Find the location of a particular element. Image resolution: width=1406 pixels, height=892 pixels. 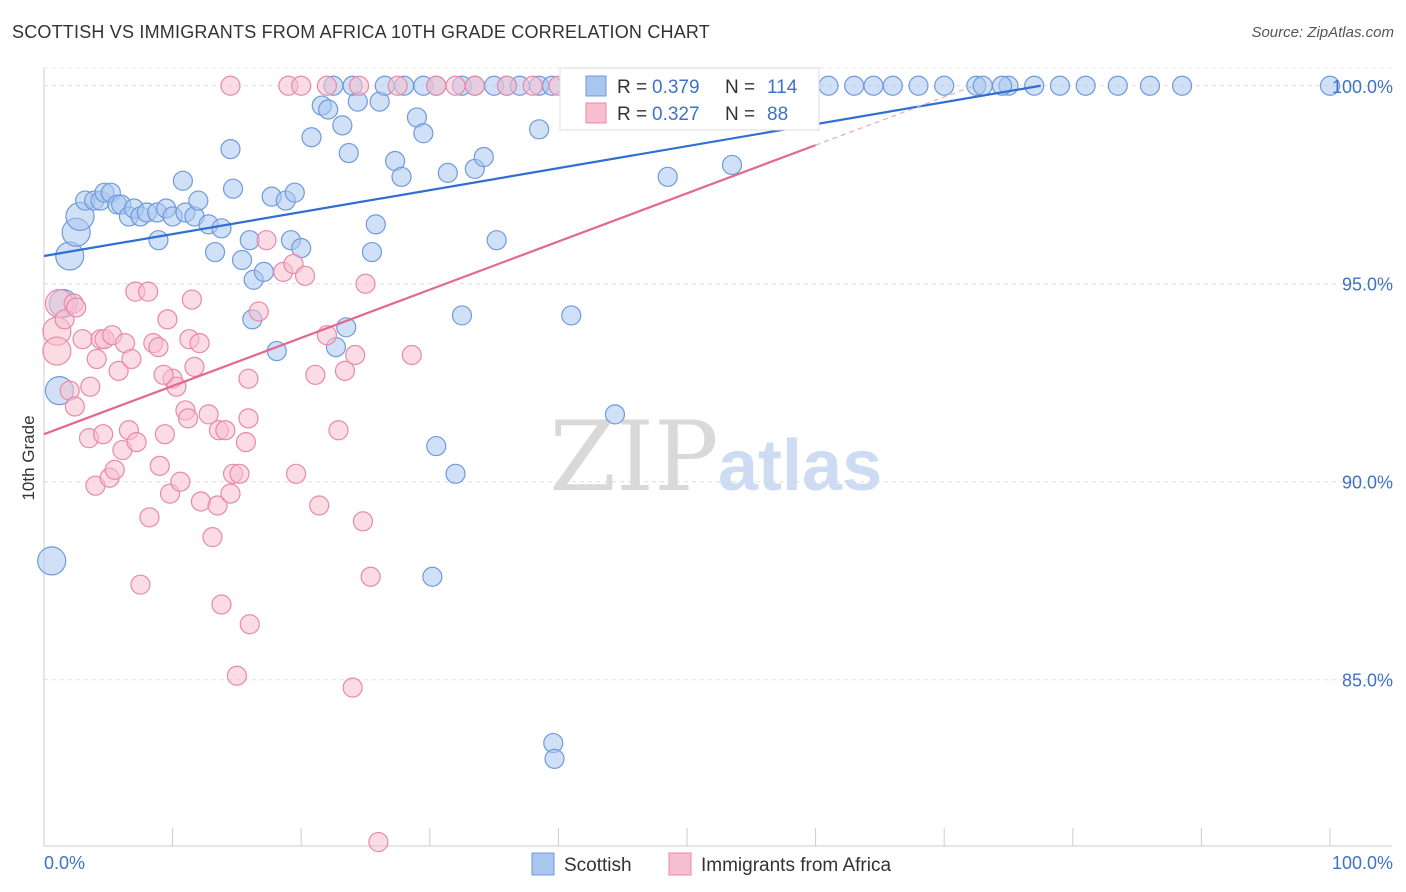

watermark: ZIP atlas is located at coordinates (715, 457).